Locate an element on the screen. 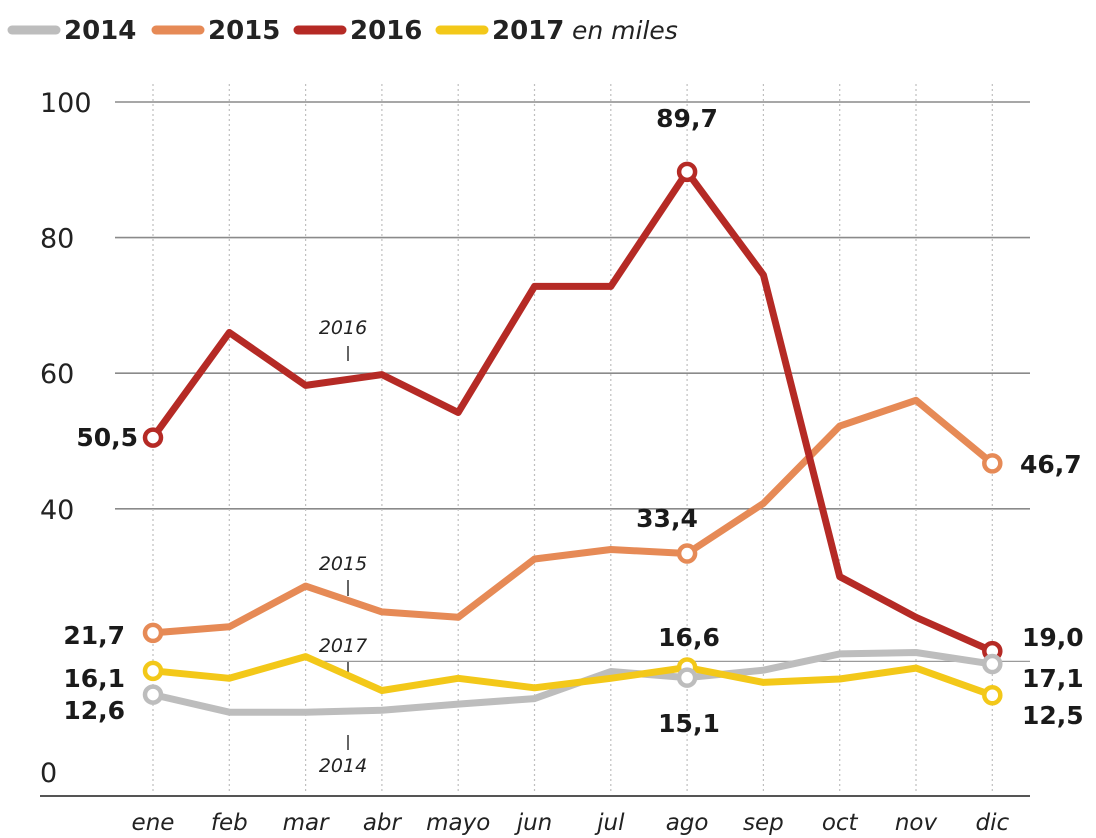  data-point-2015-dic is located at coordinates (992, 463).